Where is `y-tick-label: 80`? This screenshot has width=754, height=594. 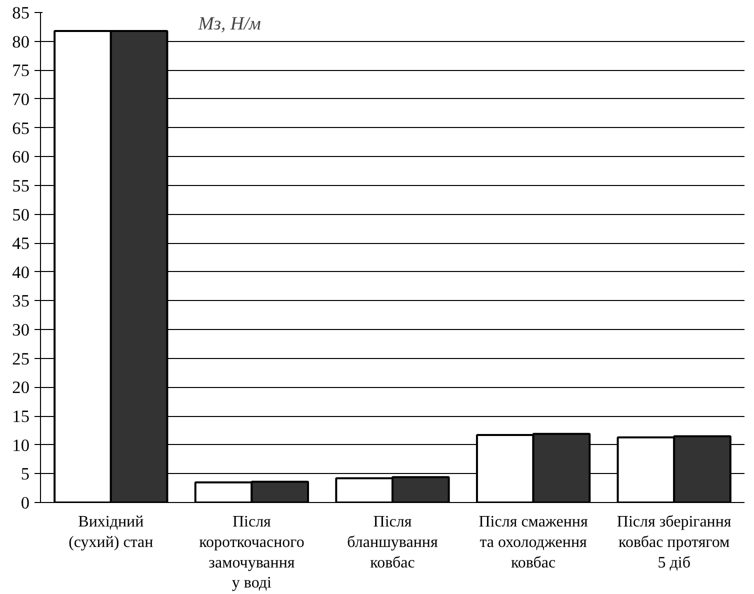
y-tick-label: 80 is located at coordinates (21, 42).